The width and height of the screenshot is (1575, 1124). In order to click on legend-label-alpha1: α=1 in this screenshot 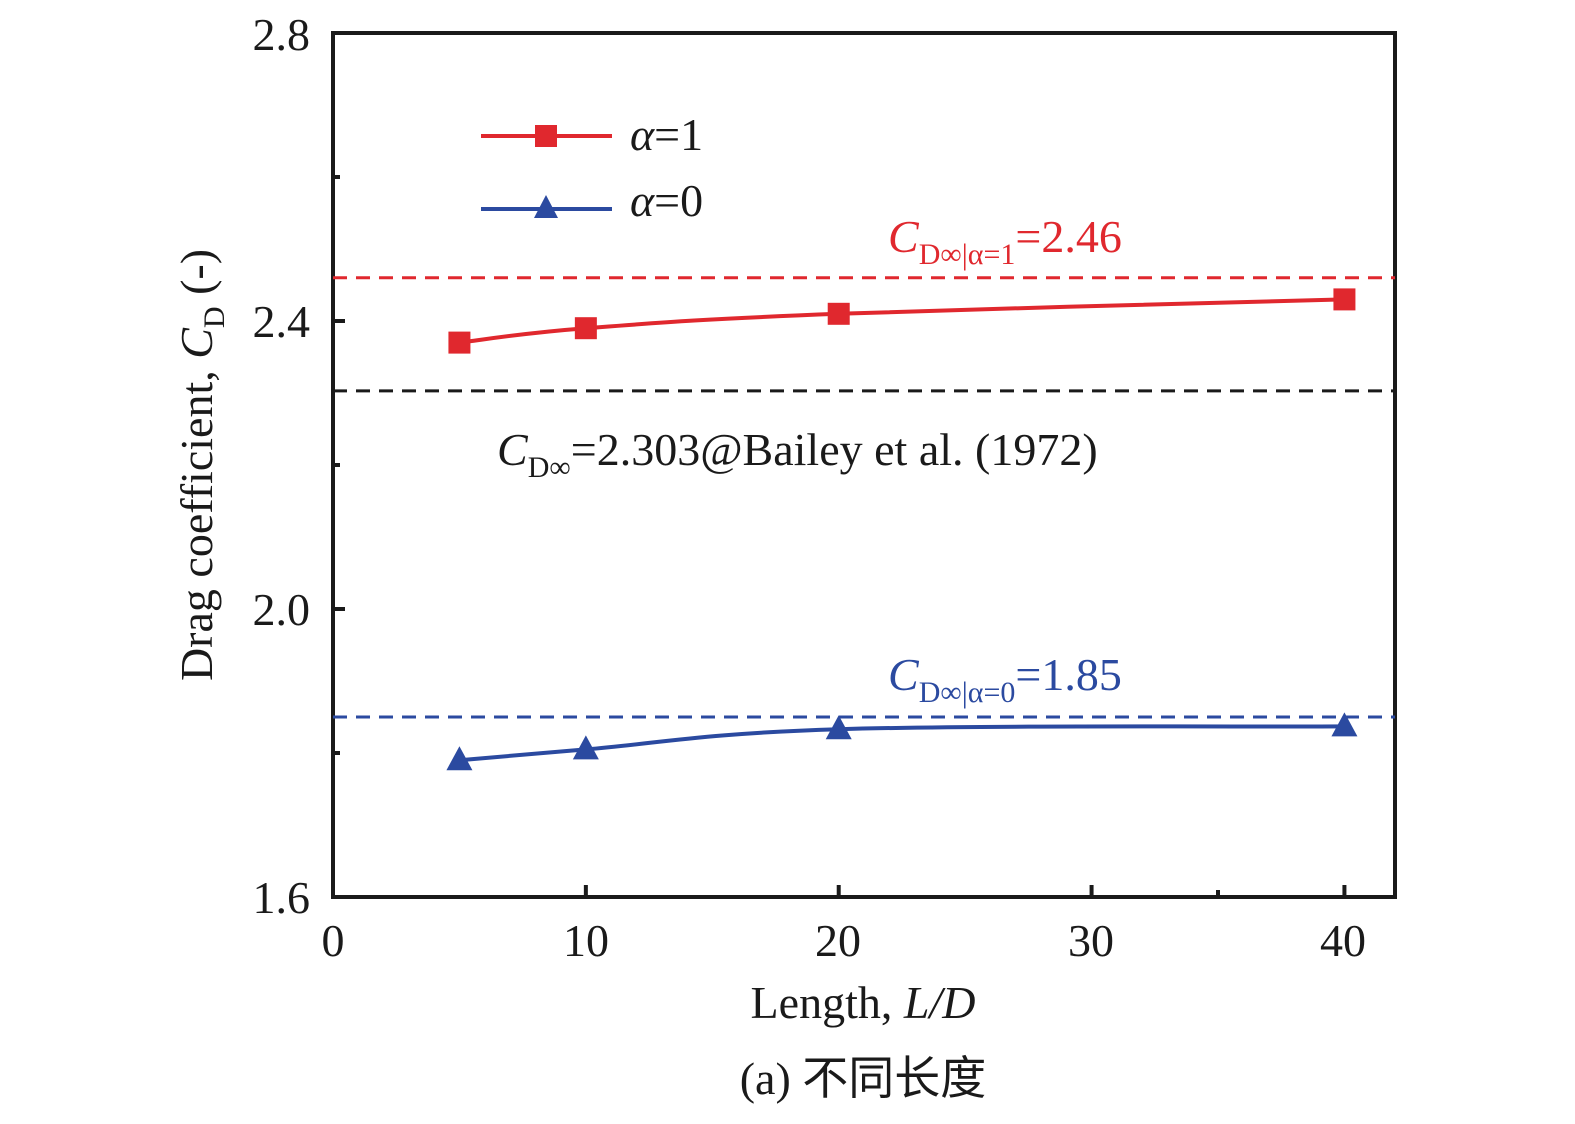, I will do `click(666, 134)`.